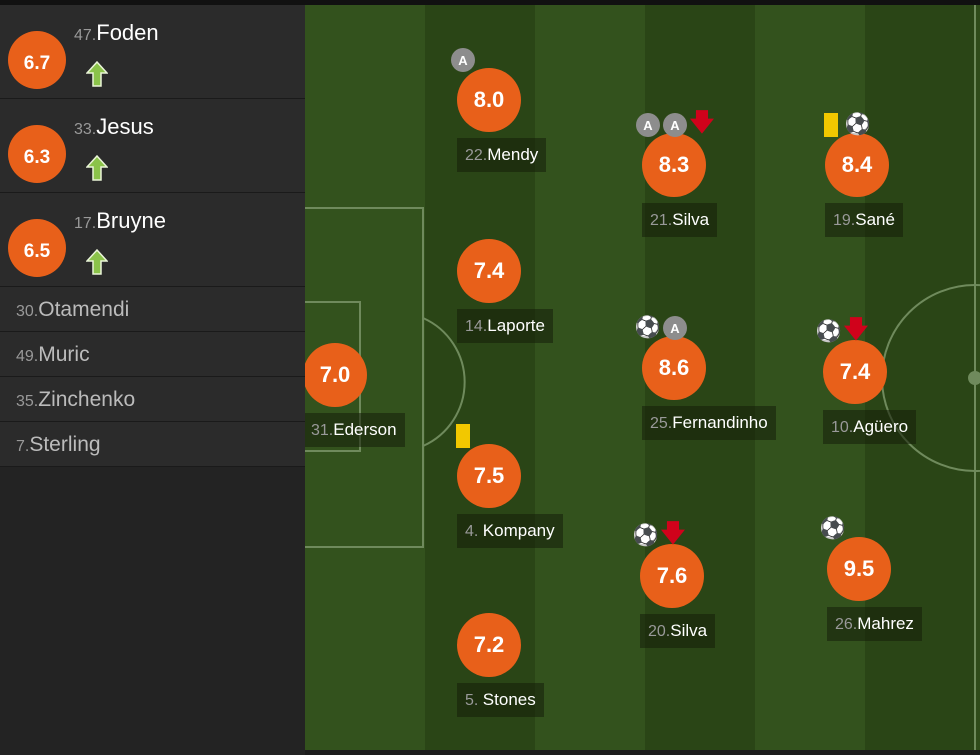 The width and height of the screenshot is (980, 755). What do you see at coordinates (500, 700) in the screenshot?
I see `player-label: 5. Stones` at bounding box center [500, 700].